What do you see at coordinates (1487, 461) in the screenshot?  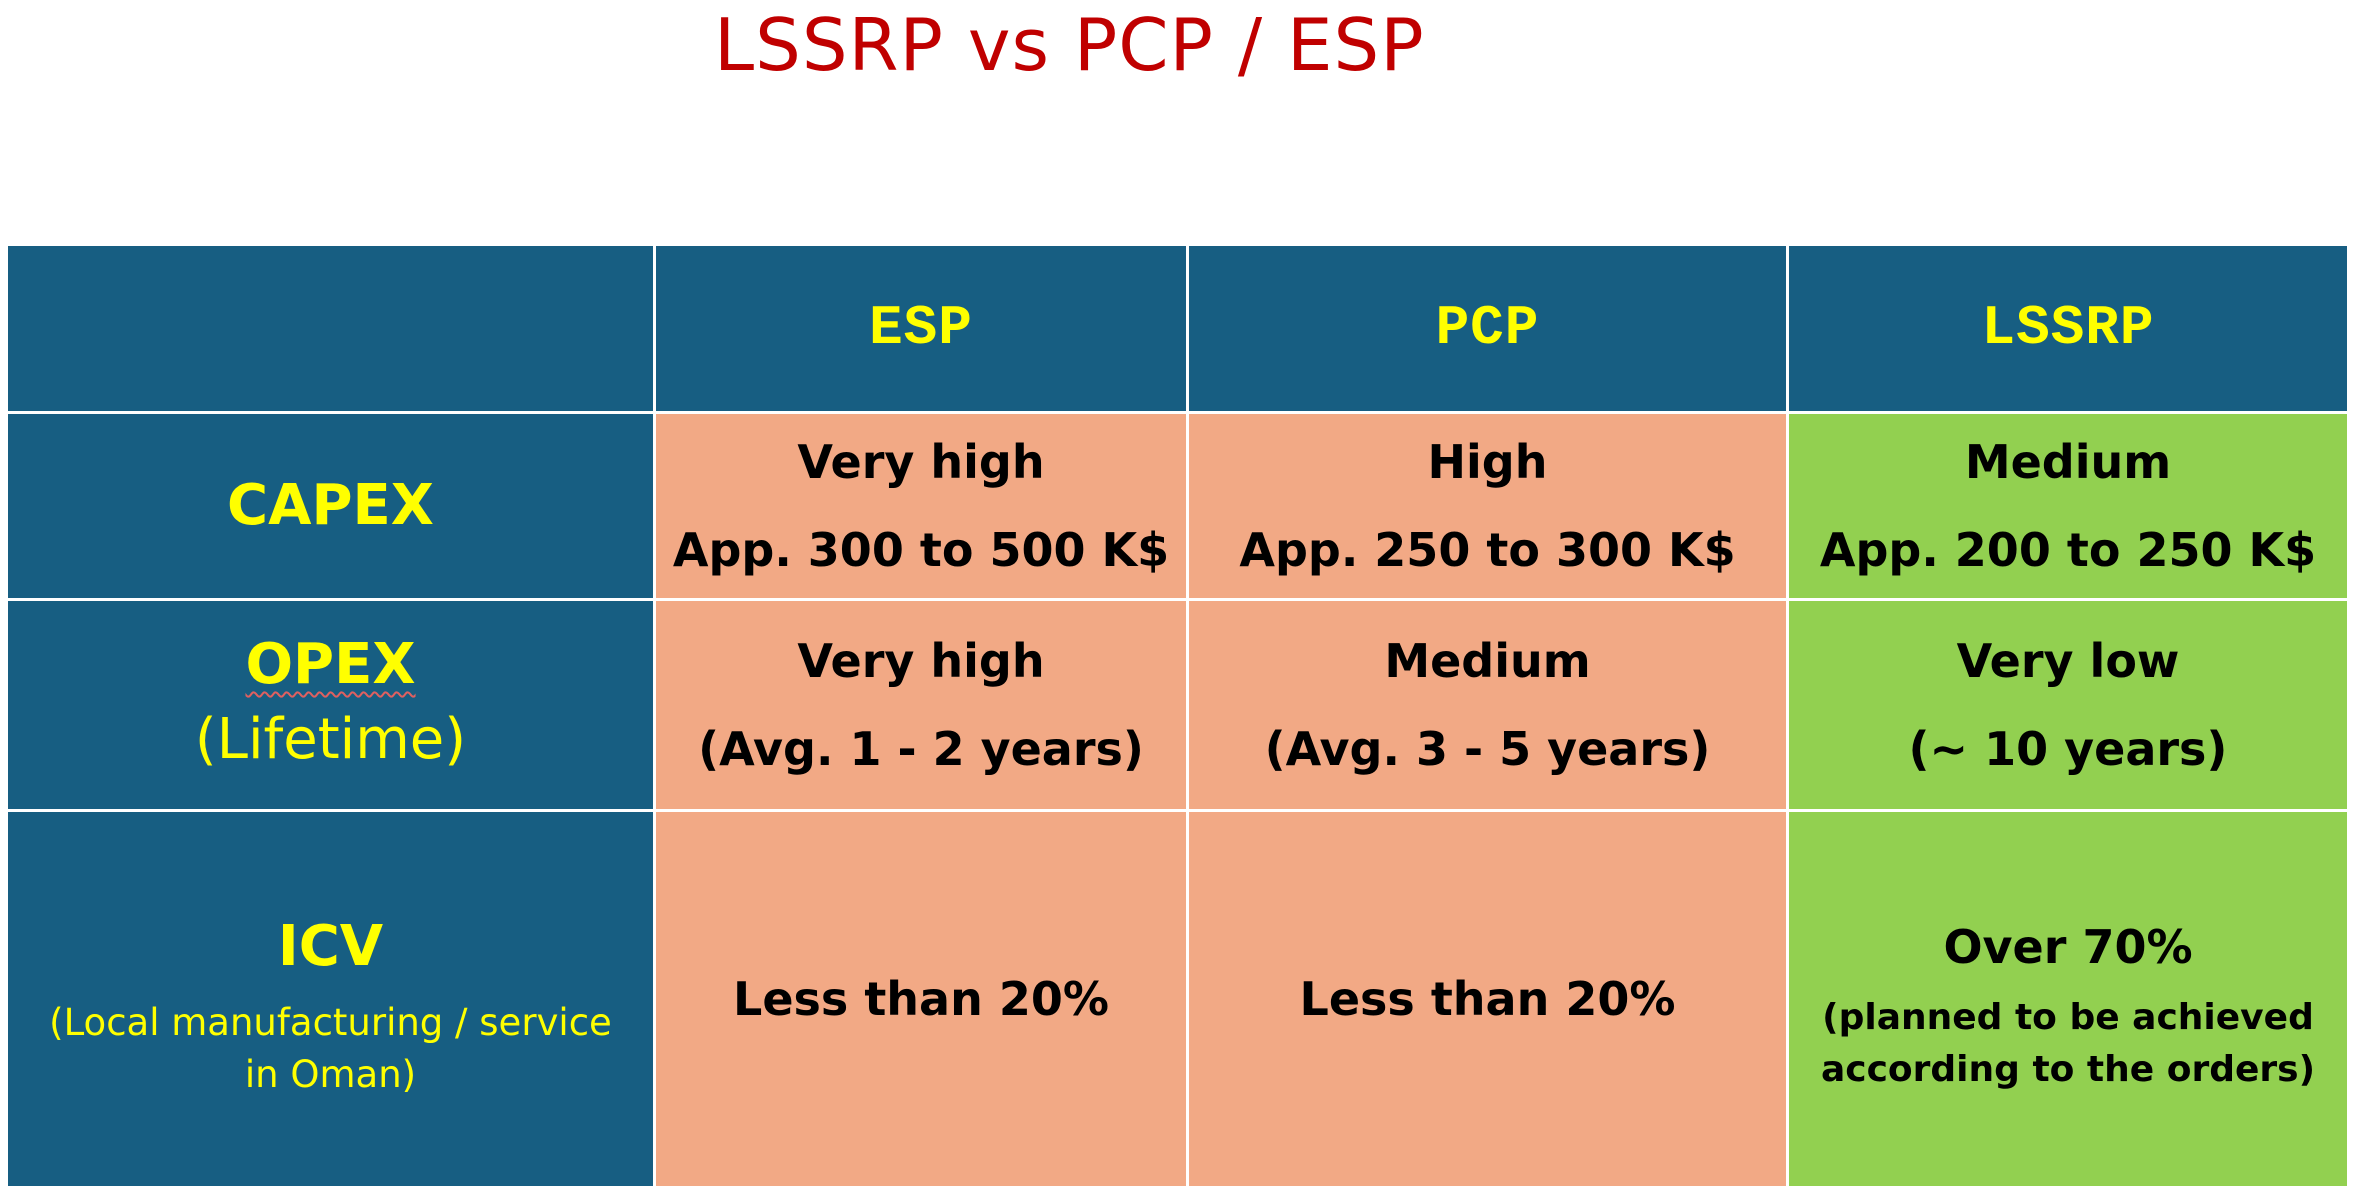 I see `cell-rating: High` at bounding box center [1487, 461].